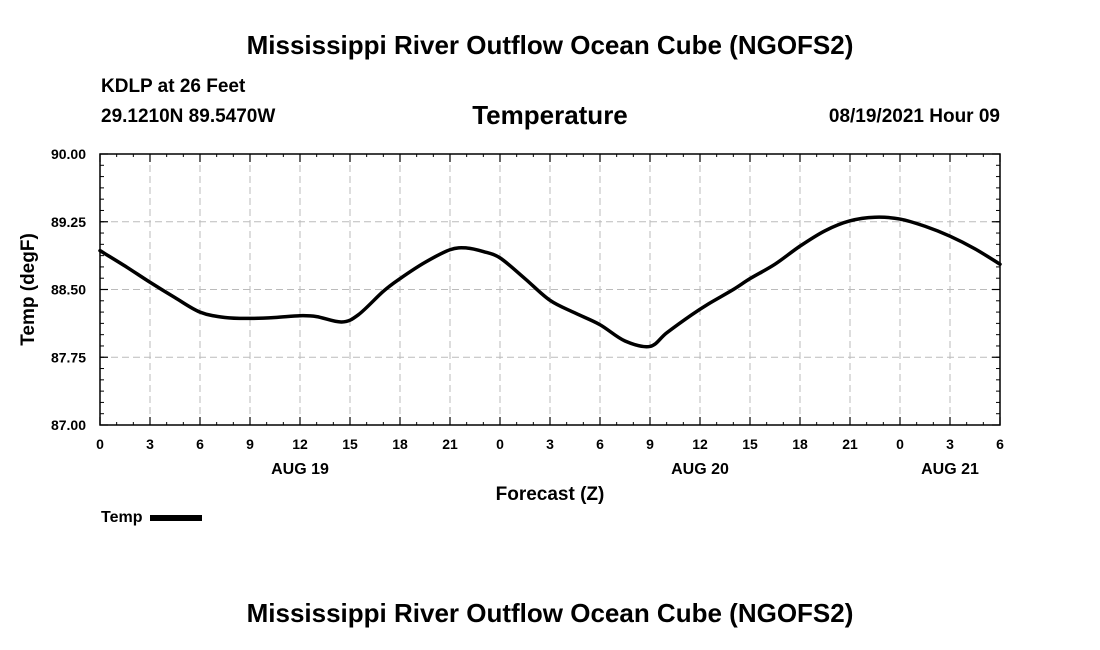  Describe the element at coordinates (173, 86) in the screenshot. I see `station-label: KDLP at 26 Feet` at that location.